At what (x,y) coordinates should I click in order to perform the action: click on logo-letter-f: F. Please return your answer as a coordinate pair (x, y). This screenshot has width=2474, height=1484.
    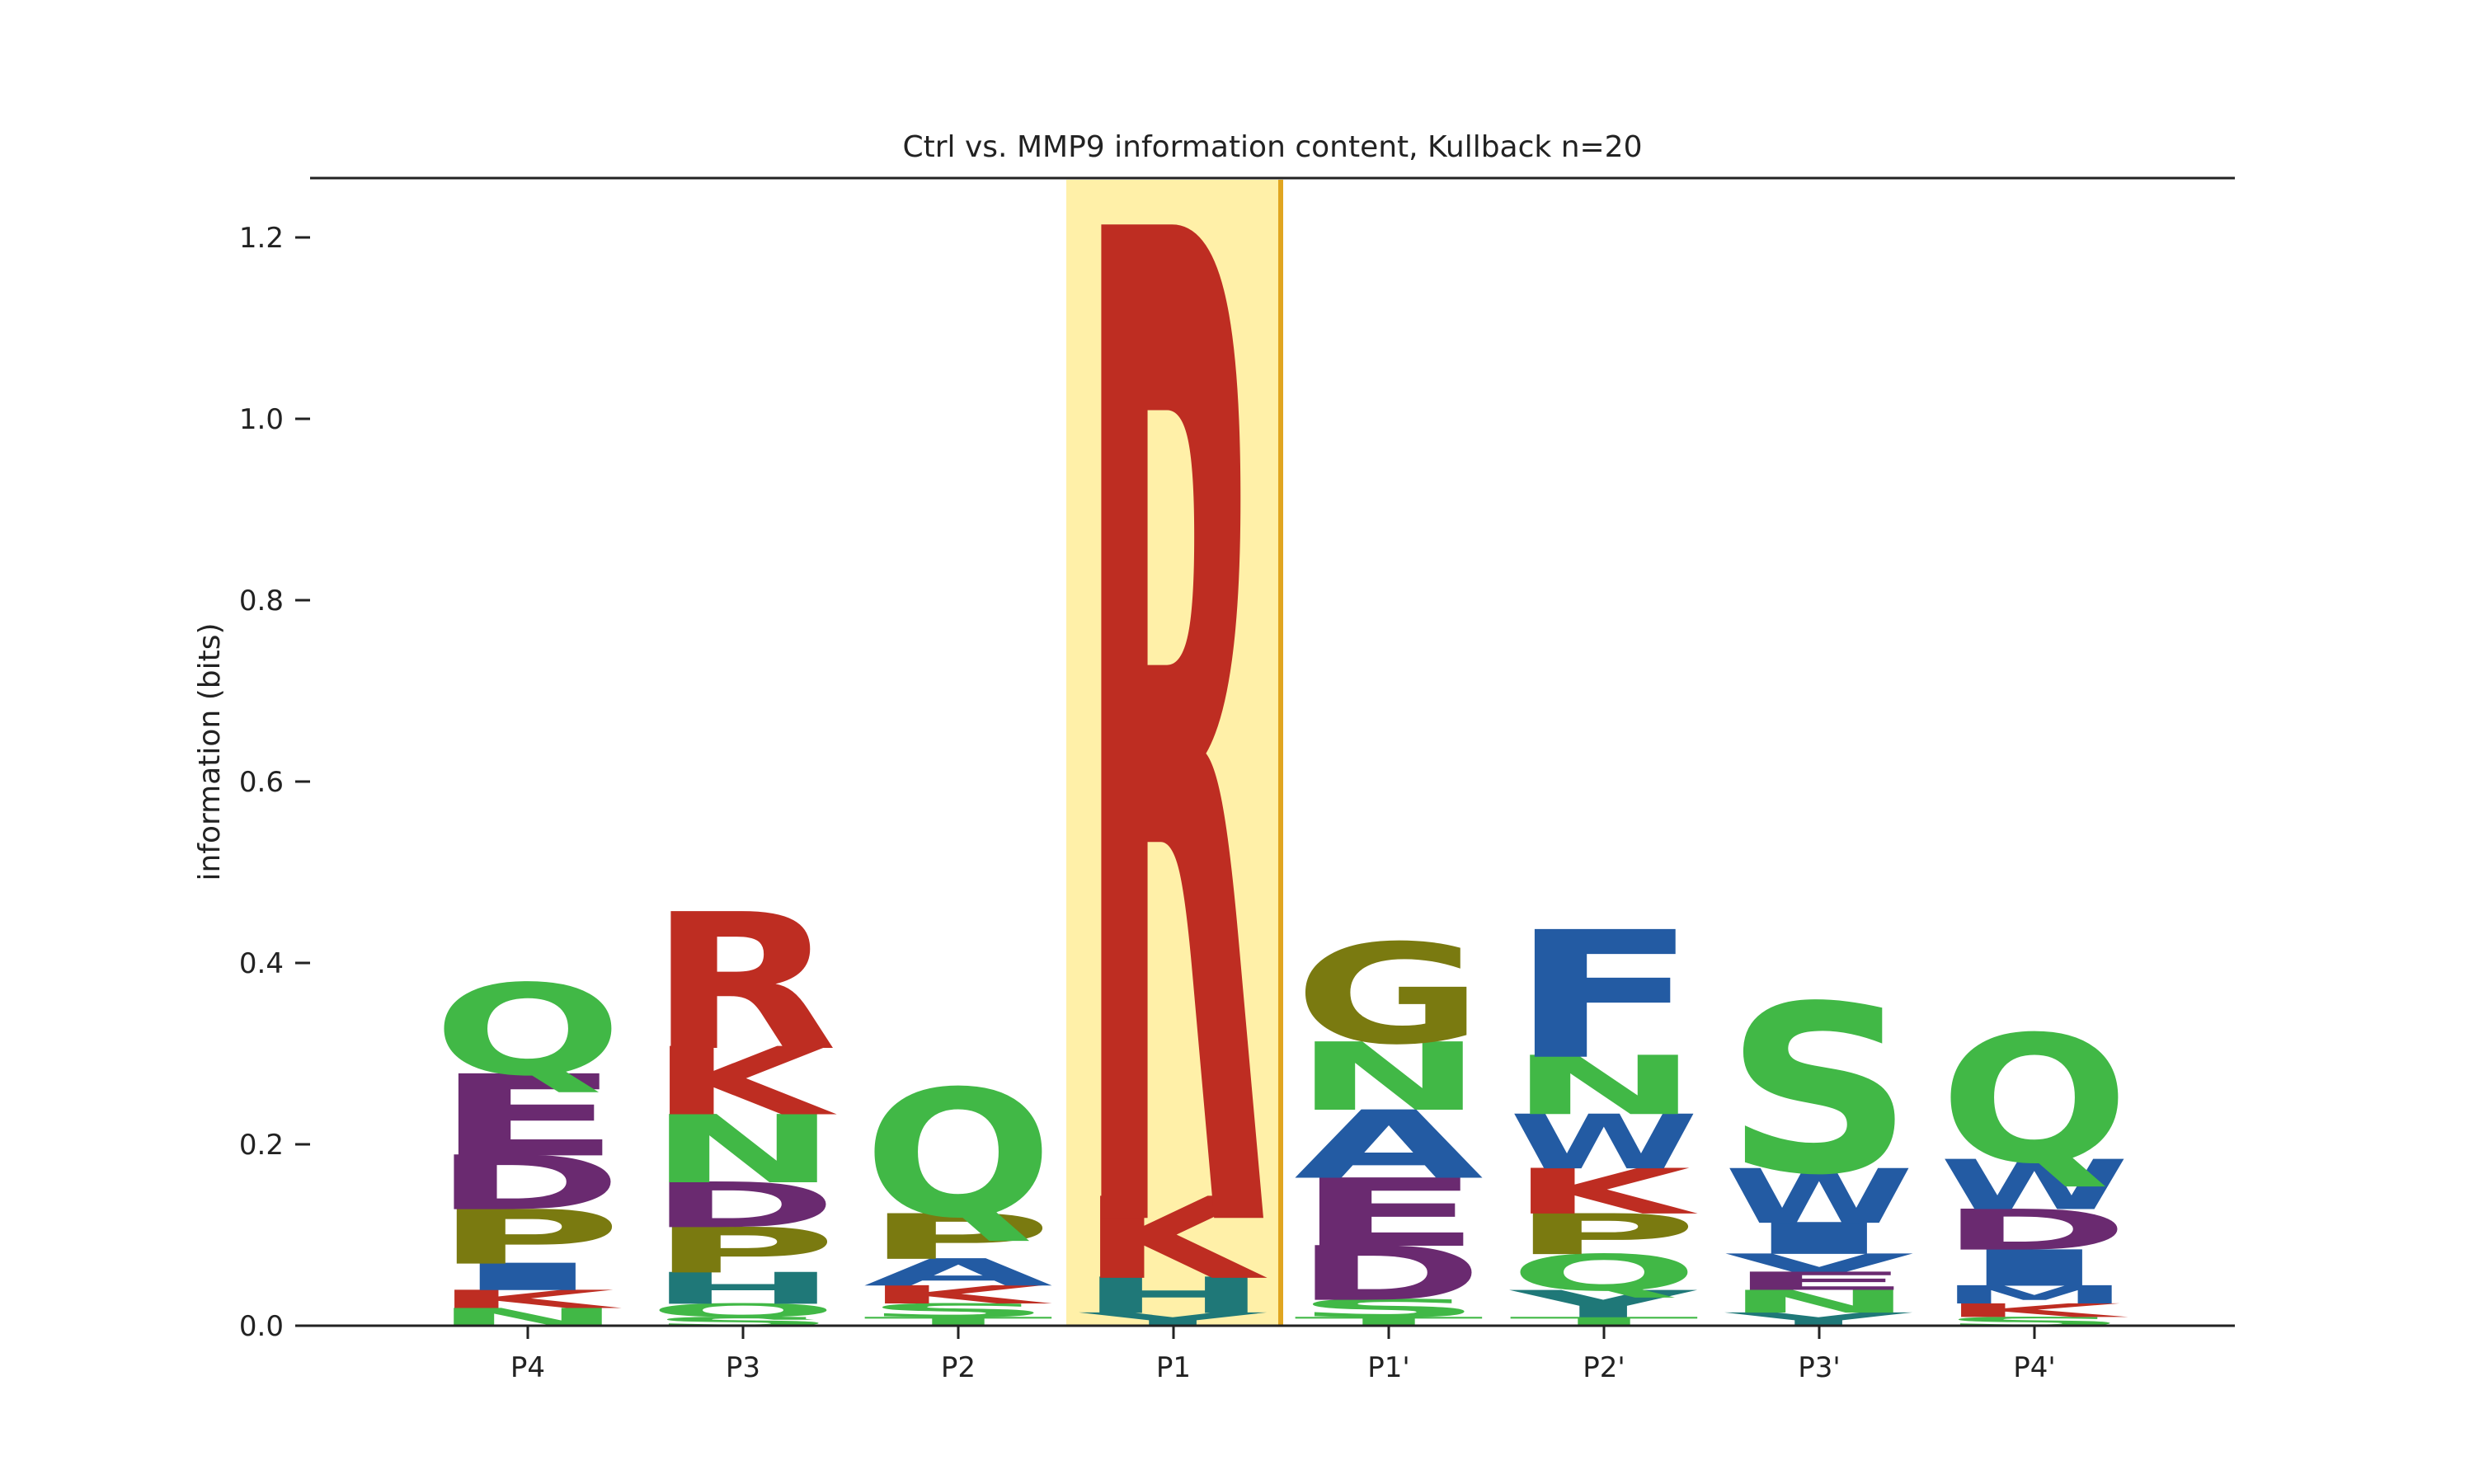
    Looking at the image, I should click on (1604, 997).